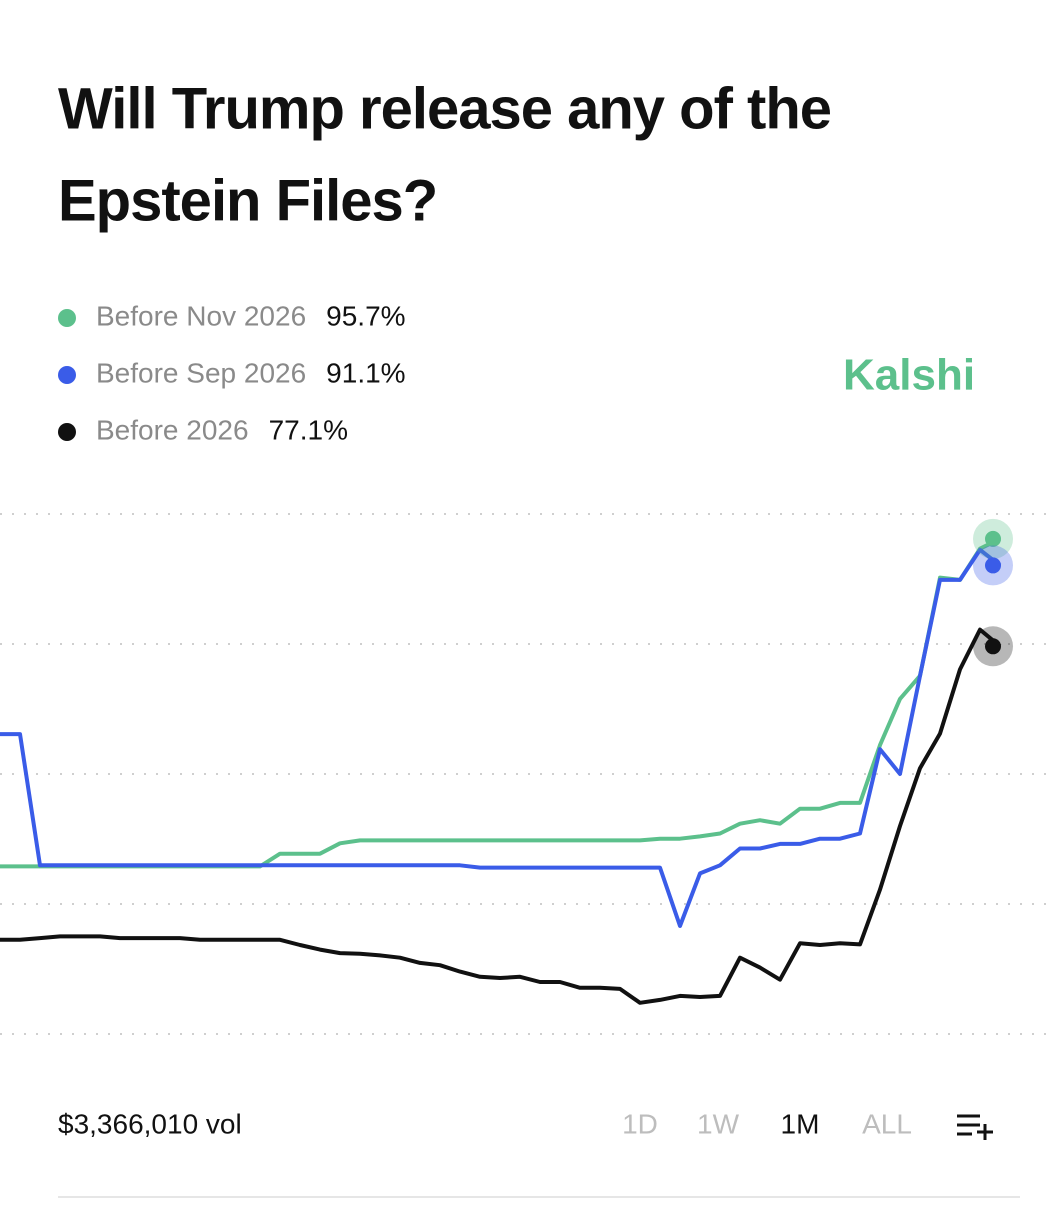 The height and width of the screenshot is (1205, 1051). What do you see at coordinates (201, 315) in the screenshot?
I see `legend-name: Before Nov 2026` at bounding box center [201, 315].